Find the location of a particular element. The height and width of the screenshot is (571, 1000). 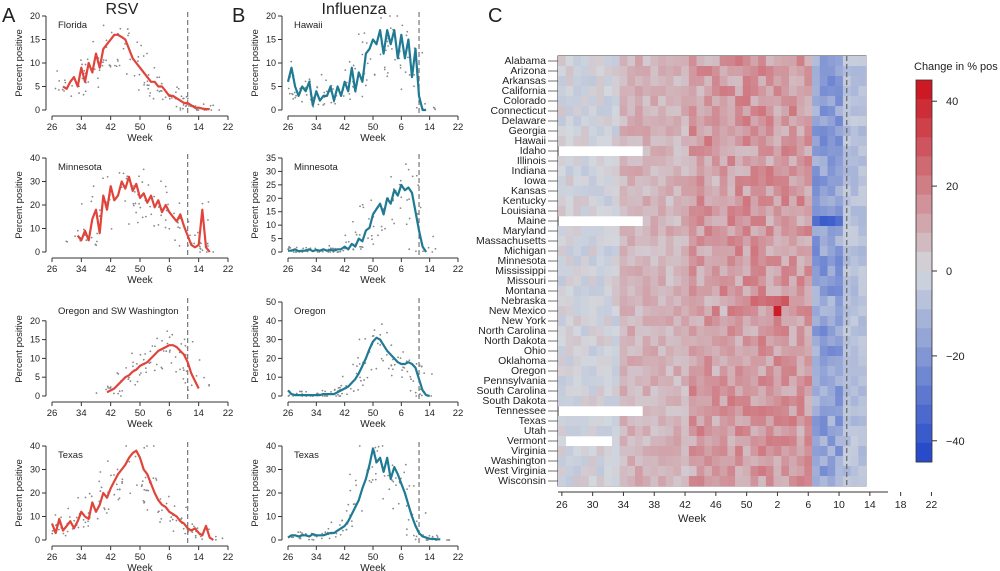

state-label: Tennessee is located at coordinates (520, 411).